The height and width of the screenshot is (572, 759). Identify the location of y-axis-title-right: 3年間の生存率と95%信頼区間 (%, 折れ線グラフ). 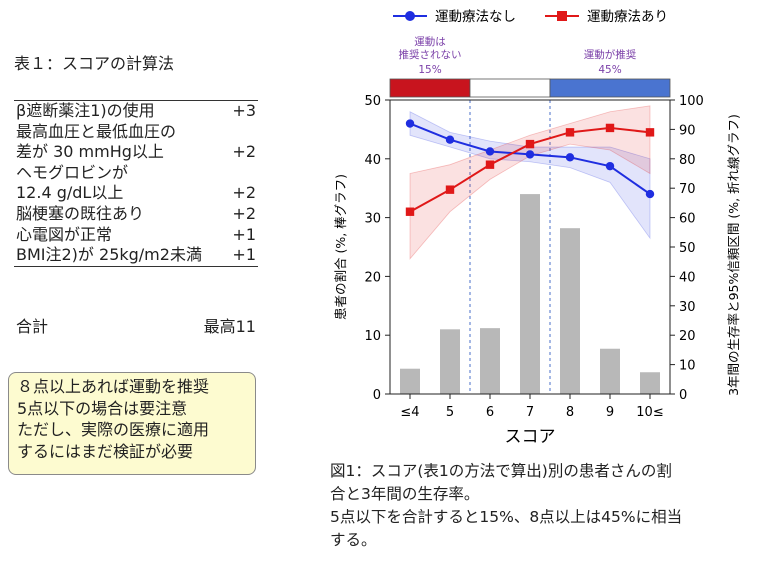
(733, 255).